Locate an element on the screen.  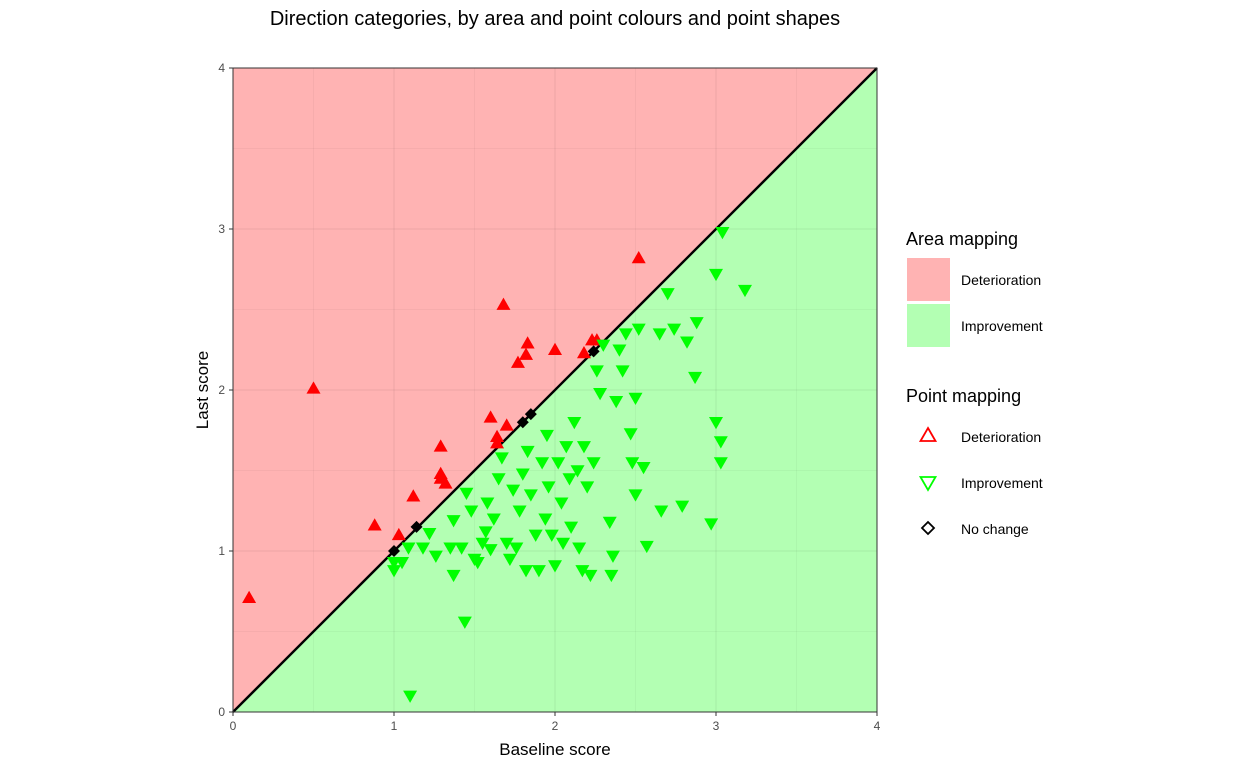
x-tick-label: 1 is located at coordinates (394, 726).